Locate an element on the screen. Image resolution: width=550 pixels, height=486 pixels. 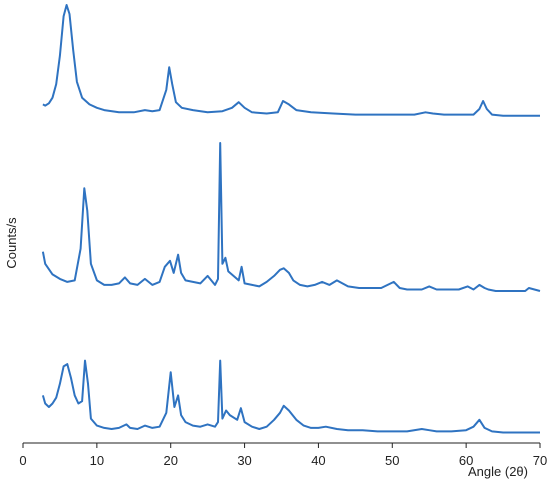
x-tick-label: 30 is located at coordinates (244, 460).